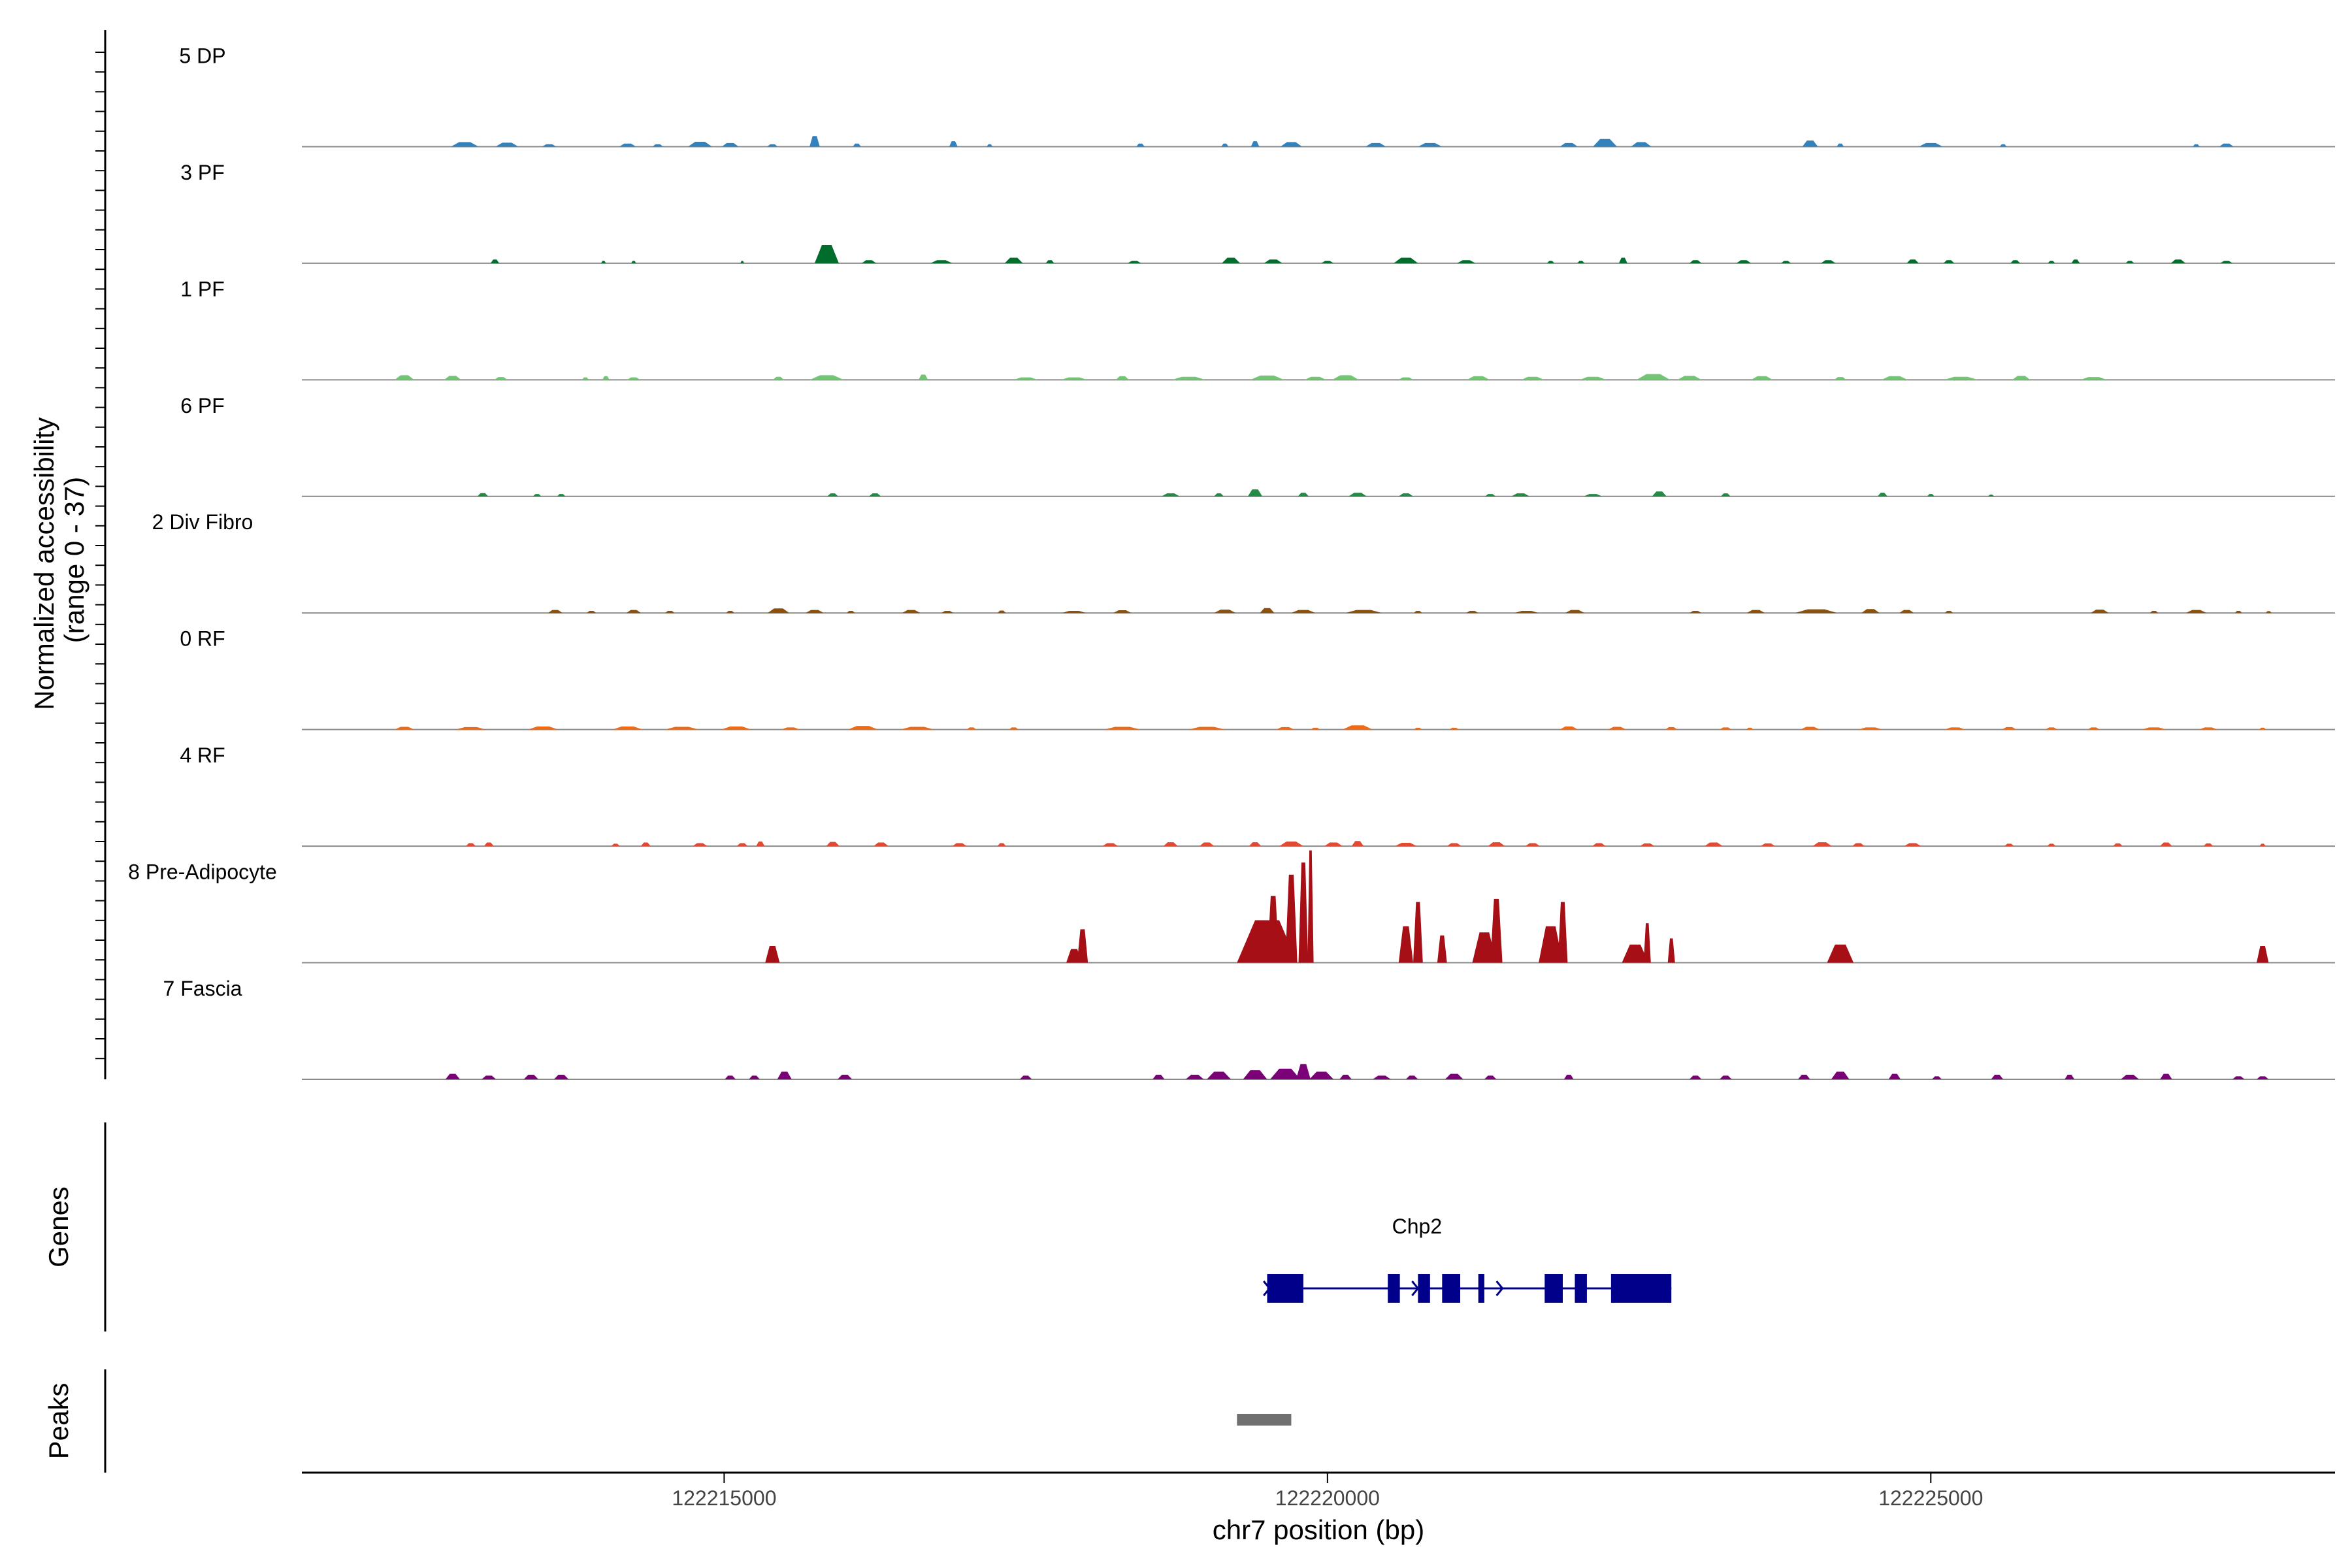  What do you see at coordinates (1499, 1288) in the screenshot?
I see `strand-arrow` at bounding box center [1499, 1288].